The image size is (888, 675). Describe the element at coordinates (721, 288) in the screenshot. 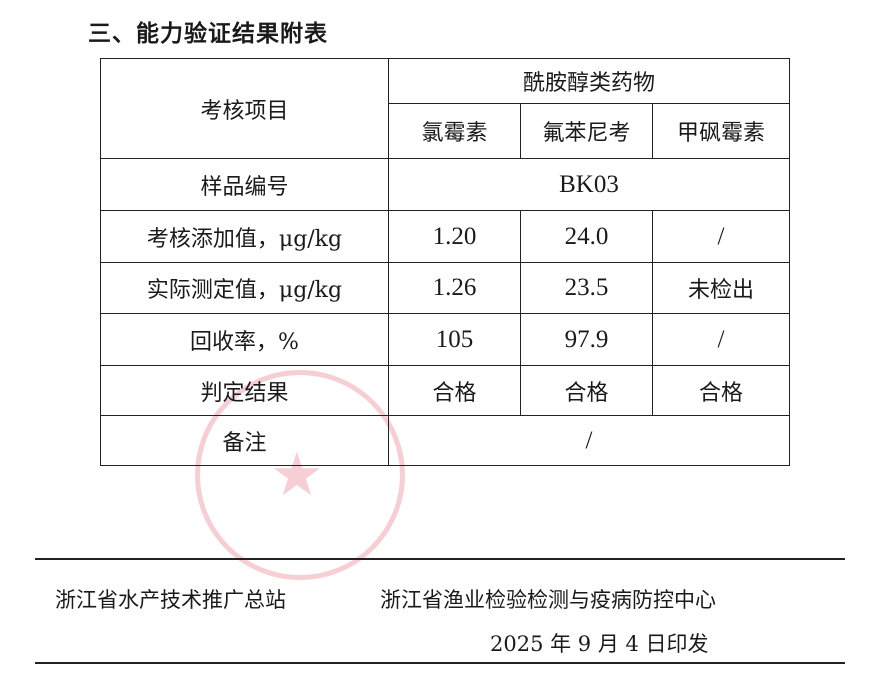

I see `cell: 未检出` at that location.